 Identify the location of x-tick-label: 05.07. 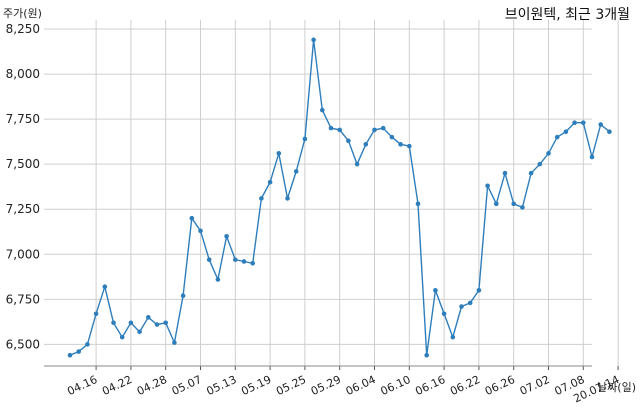
(187, 385).